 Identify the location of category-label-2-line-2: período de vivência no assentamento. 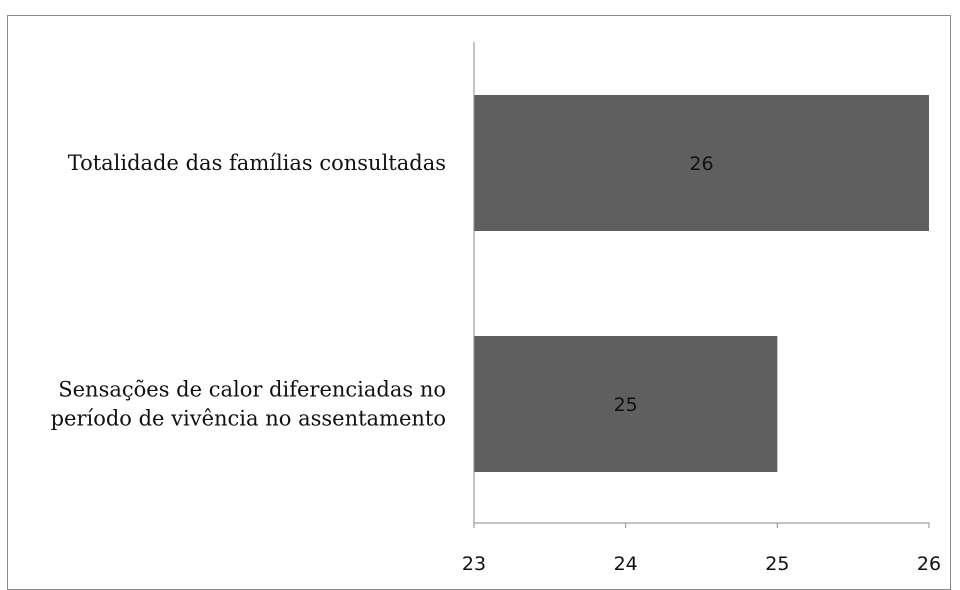
(248, 419).